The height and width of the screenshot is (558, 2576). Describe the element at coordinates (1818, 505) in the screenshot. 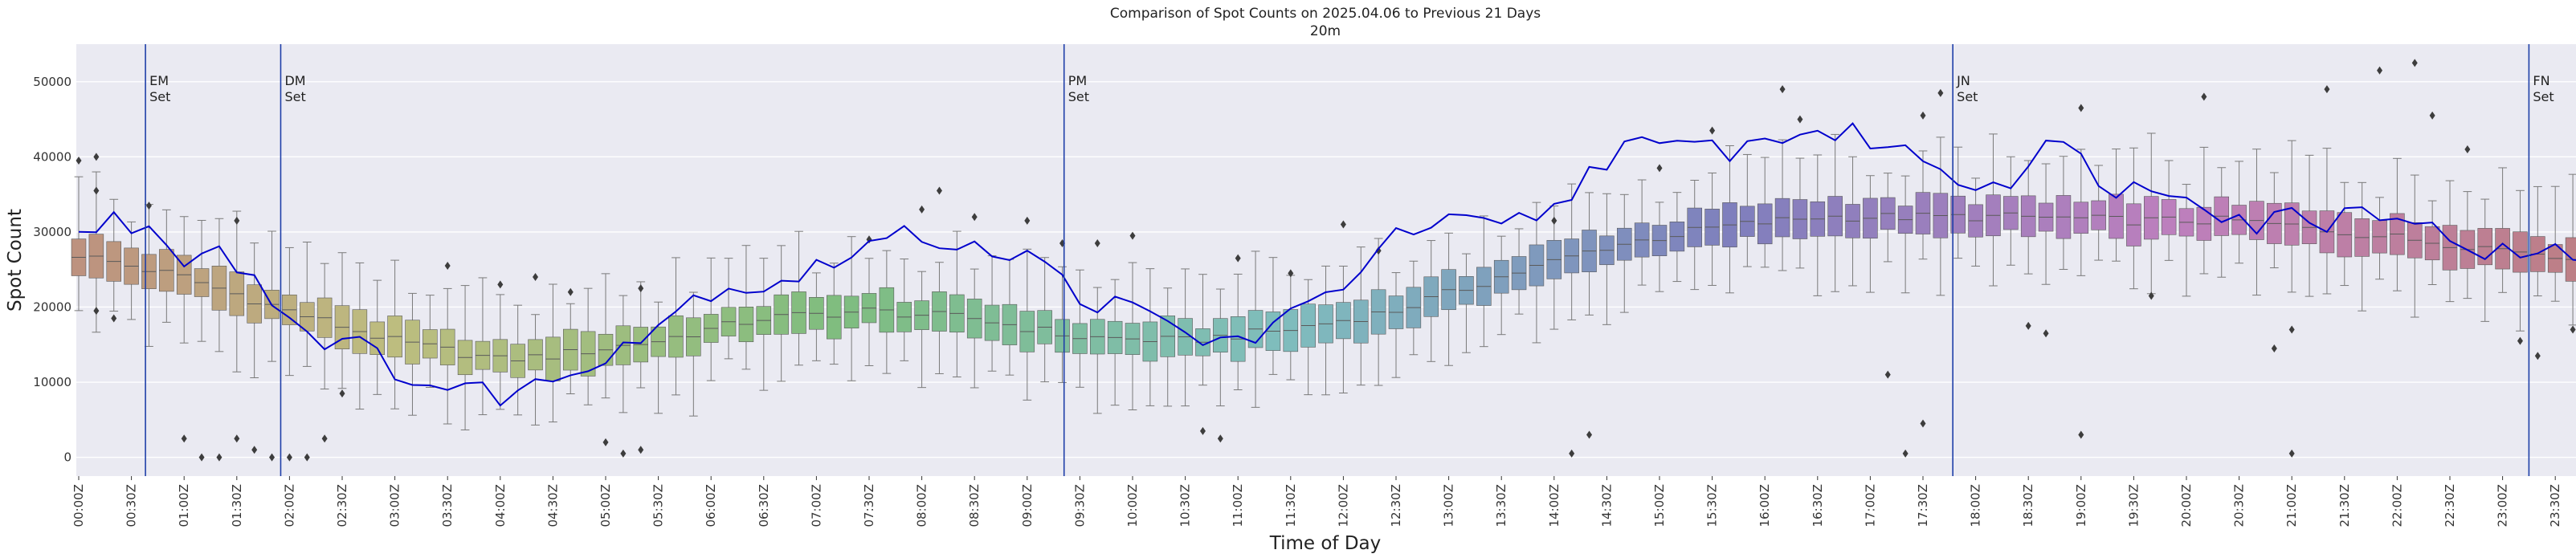

I see `x-tick-label: 16:30Z` at that location.